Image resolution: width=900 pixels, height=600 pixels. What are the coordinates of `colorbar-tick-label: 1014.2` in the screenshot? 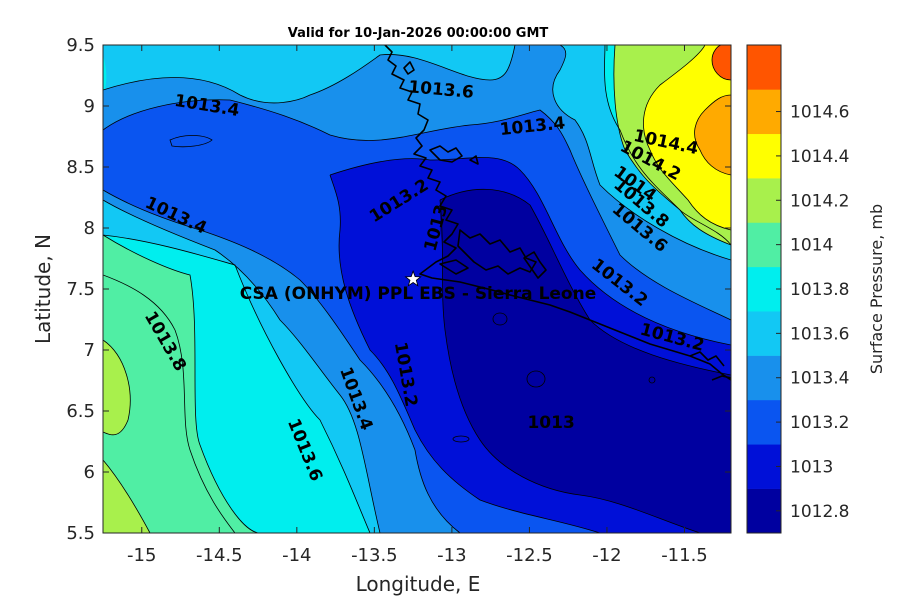 It's located at (819, 201).